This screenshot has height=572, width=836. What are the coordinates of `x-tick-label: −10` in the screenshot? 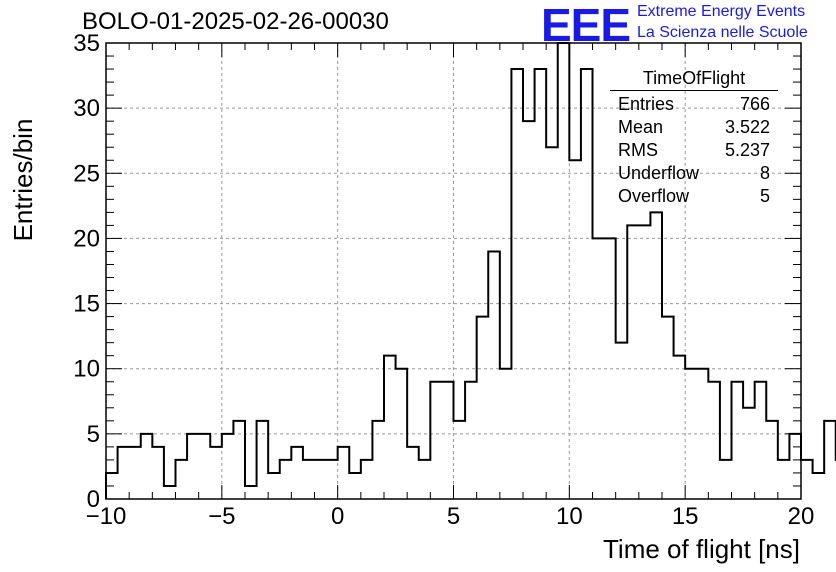 It's located at (106, 516).